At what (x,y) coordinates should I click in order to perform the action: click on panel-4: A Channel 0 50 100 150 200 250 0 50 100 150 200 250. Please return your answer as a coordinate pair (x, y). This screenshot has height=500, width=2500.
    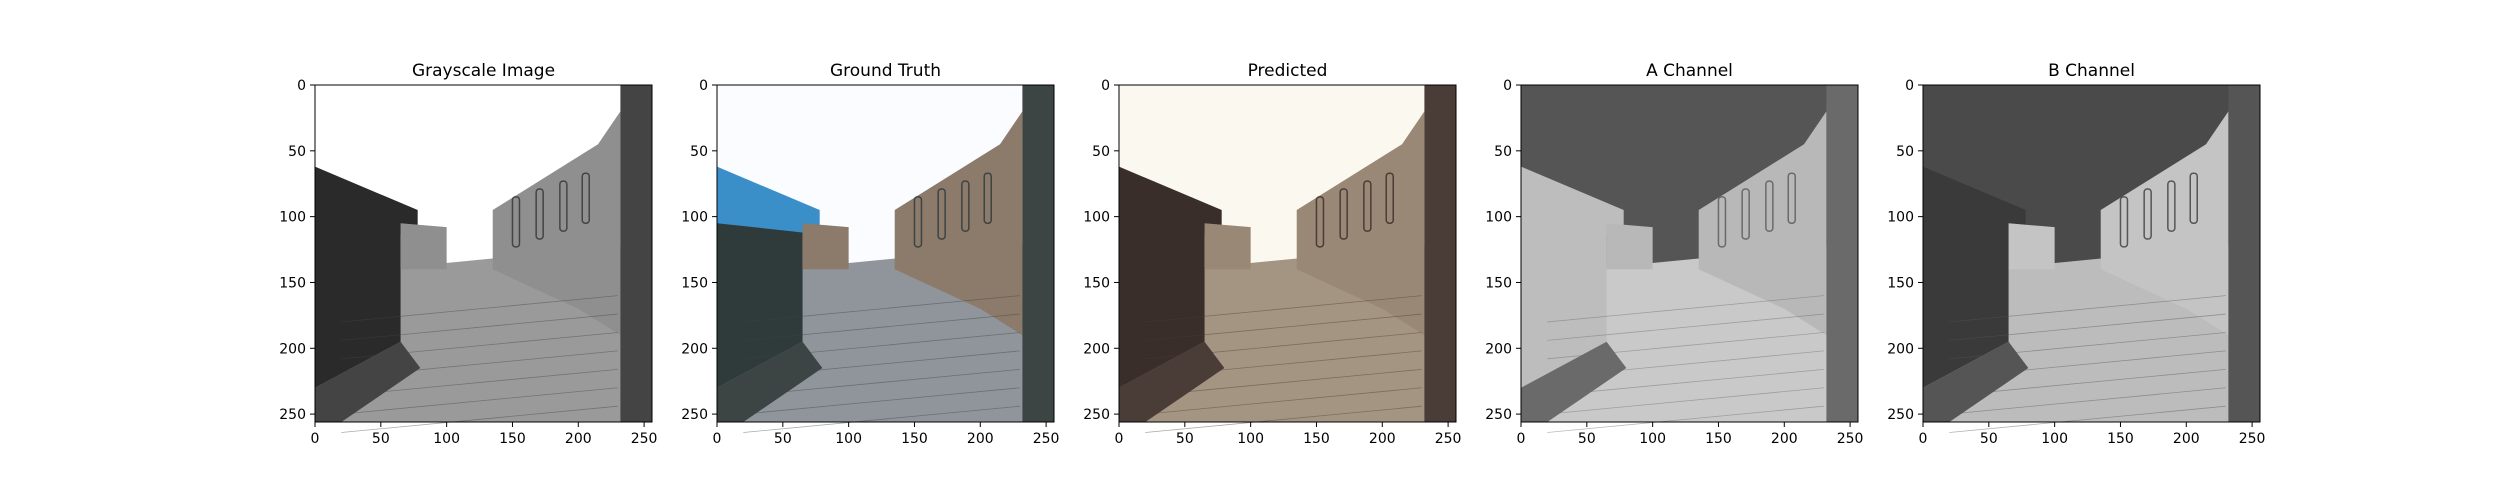
    Looking at the image, I should click on (1674, 254).